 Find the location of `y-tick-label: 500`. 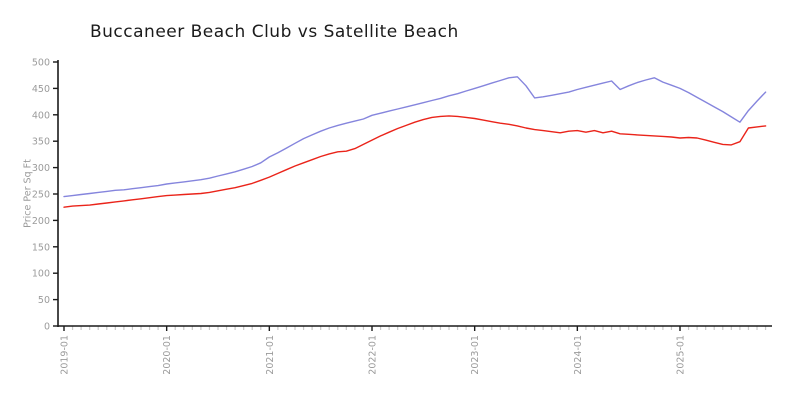

y-tick-label: 500 is located at coordinates (41, 63).